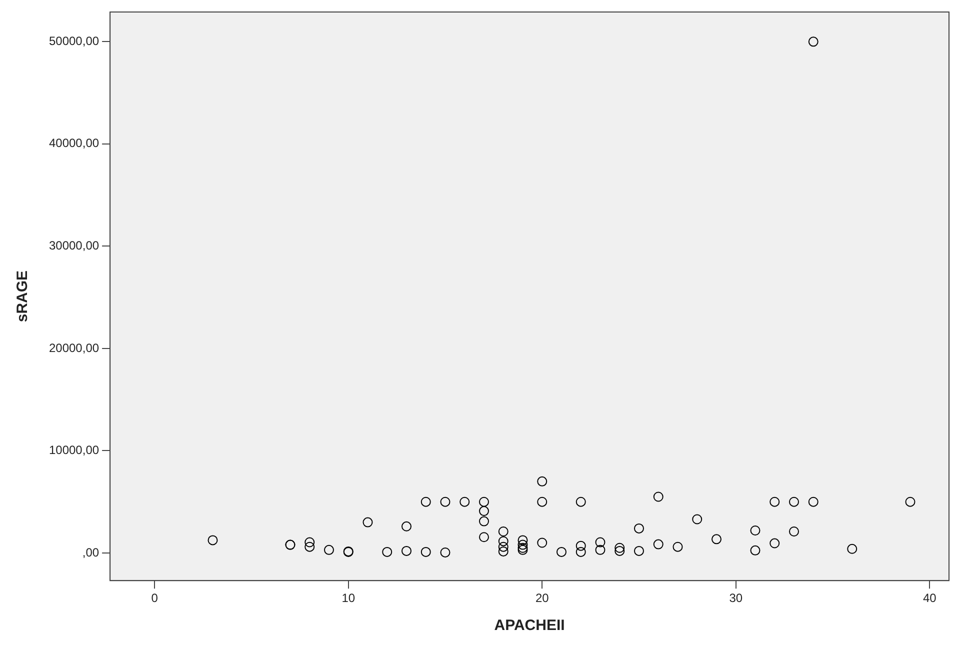 The width and height of the screenshot is (965, 649). I want to click on x-tick-label: 0, so click(154, 598).